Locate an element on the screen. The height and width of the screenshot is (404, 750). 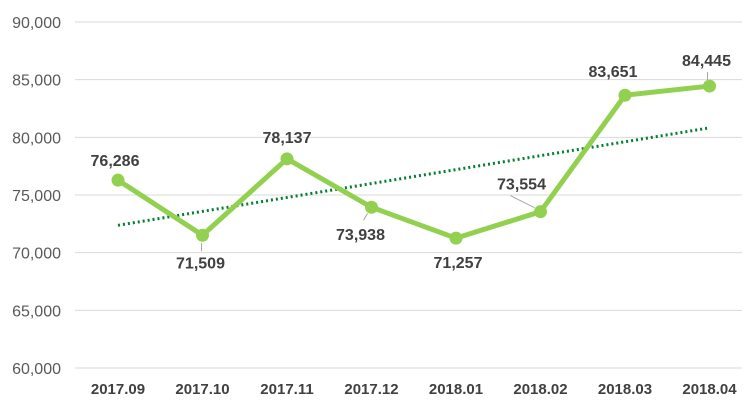
x-tick-label: 2017.10 is located at coordinates (202, 389).